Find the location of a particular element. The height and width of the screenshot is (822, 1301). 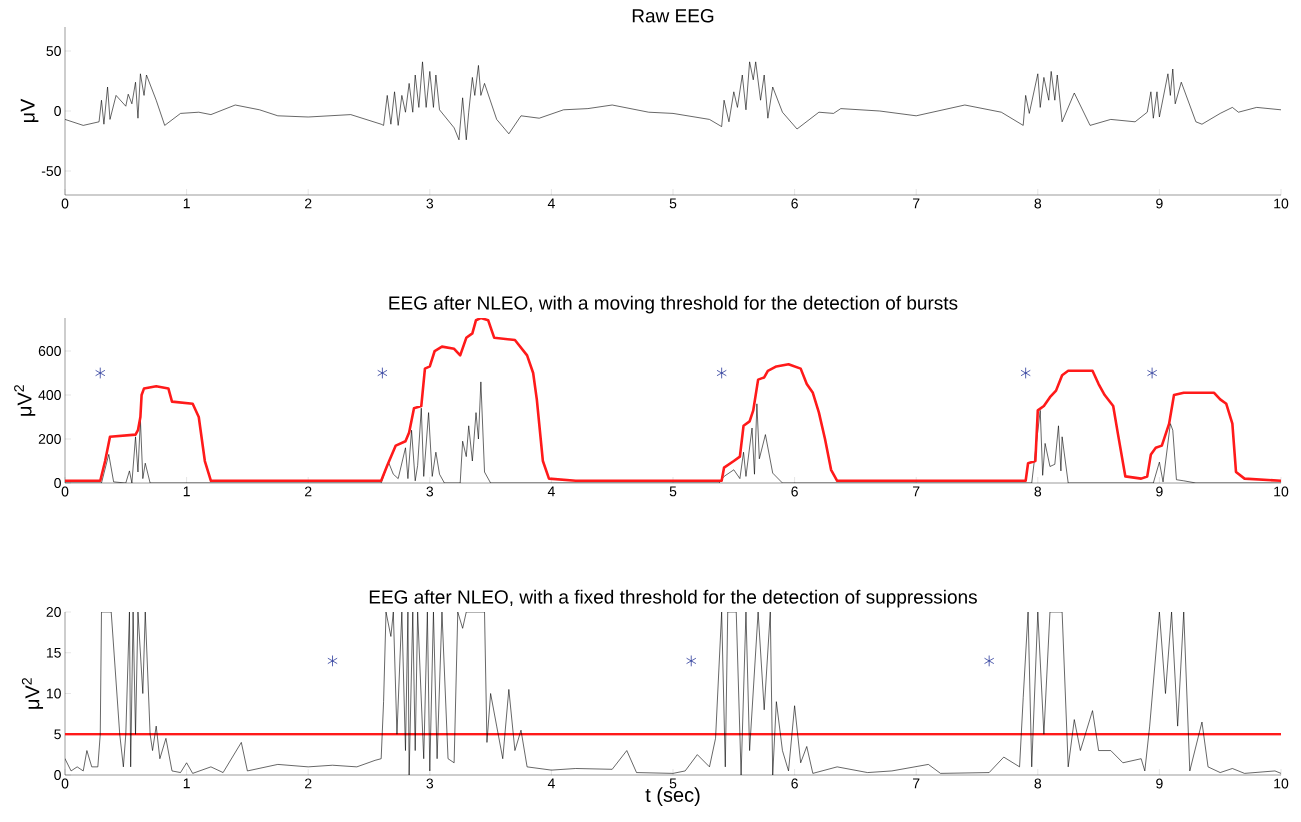

chart-title: EEG after NLEO, with a moving threshold for the detection of bursts is located at coordinates (673, 304).